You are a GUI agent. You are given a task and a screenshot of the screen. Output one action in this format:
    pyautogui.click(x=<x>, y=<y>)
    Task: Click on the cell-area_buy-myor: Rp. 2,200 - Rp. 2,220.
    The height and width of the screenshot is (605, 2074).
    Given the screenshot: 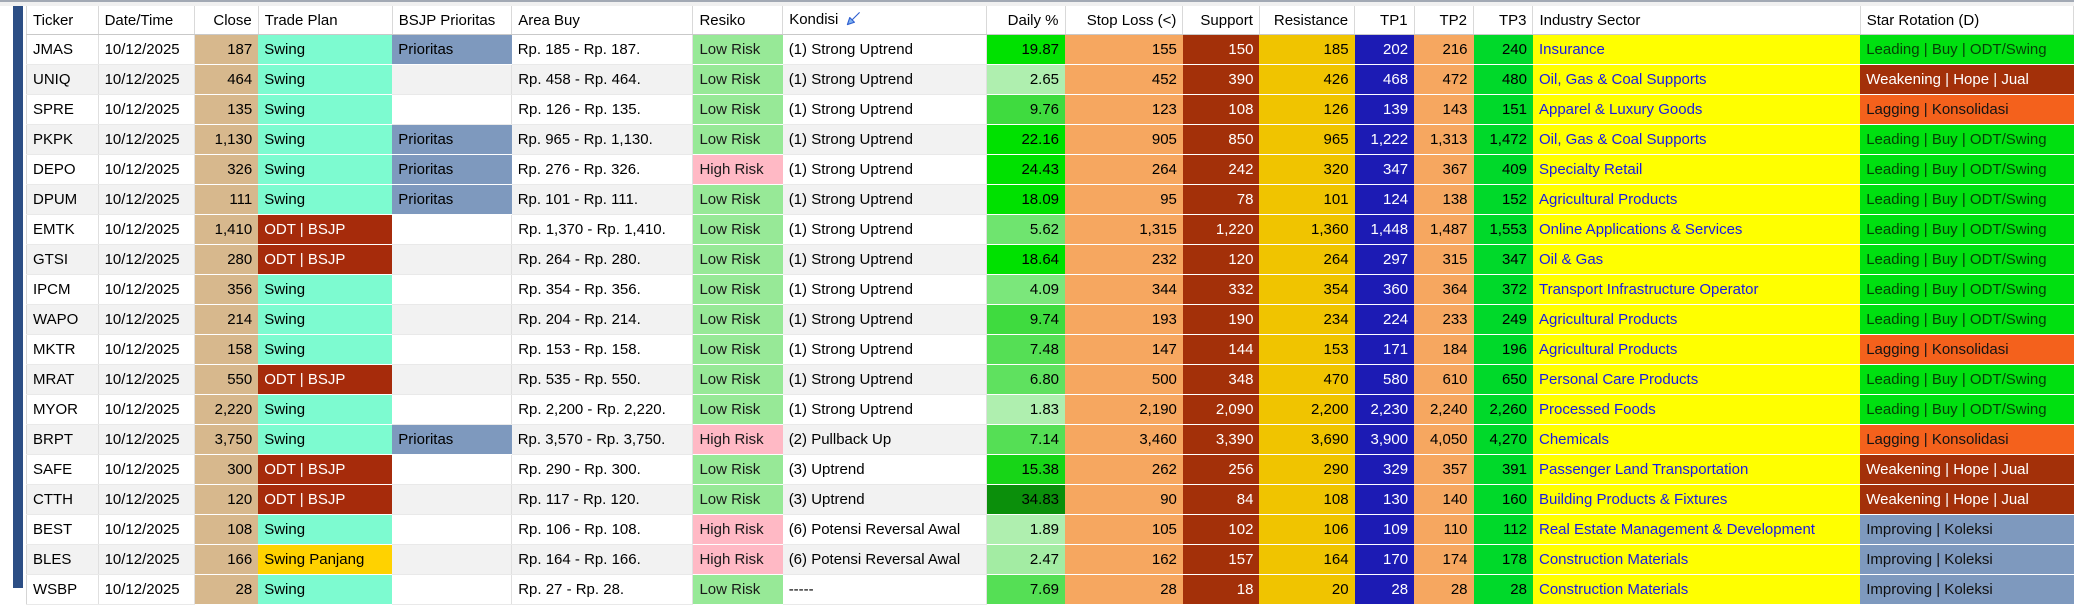 What is the action you would take?
    pyautogui.click(x=602, y=409)
    